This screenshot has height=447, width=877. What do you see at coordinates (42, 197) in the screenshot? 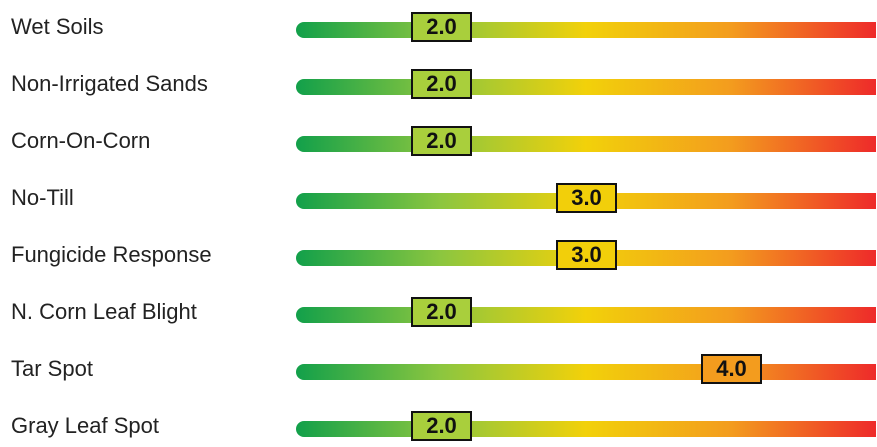
I see `category-label: No-Till` at bounding box center [42, 197].